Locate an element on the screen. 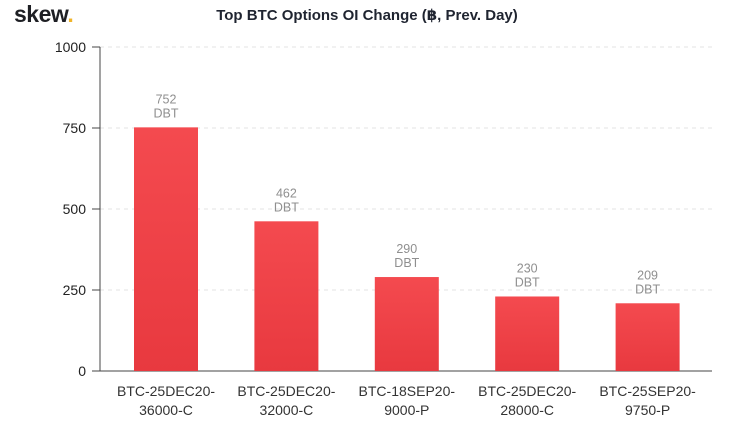  x-category-label: BTC-25DEC20- 28000-C is located at coordinates (527, 400).